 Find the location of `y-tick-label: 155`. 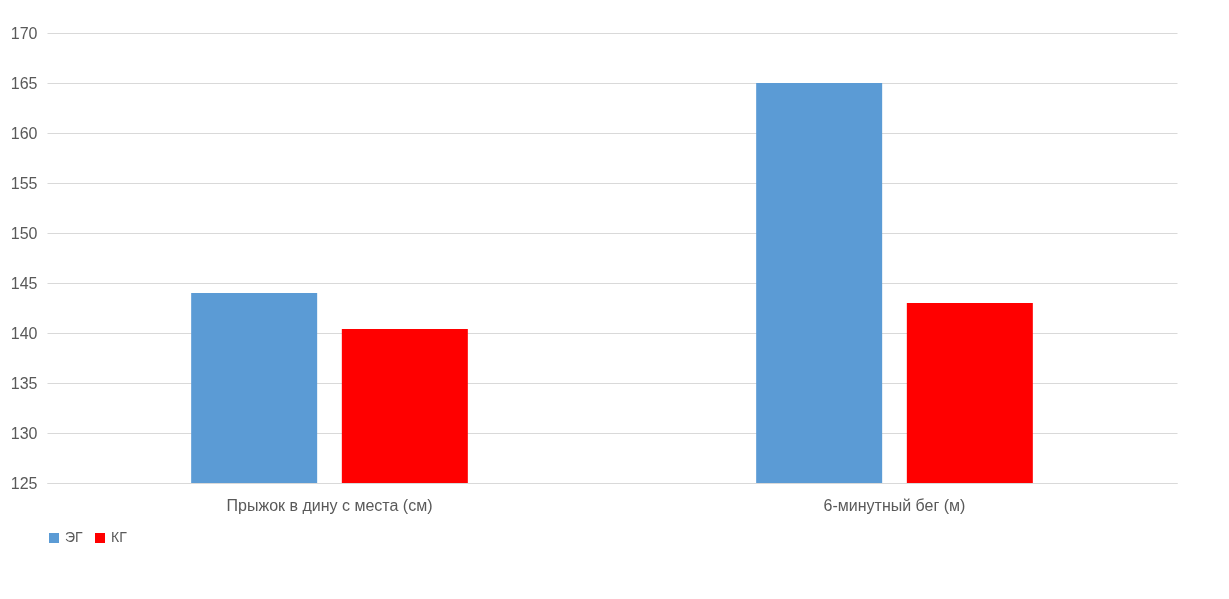

y-tick-label: 155 is located at coordinates (24, 183).